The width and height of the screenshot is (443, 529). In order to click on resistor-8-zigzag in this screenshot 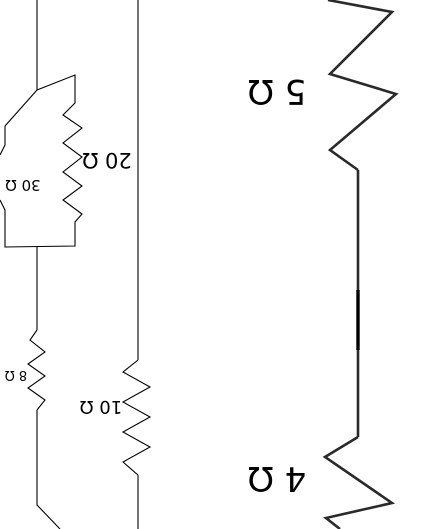, I will do `click(36, 370)`.